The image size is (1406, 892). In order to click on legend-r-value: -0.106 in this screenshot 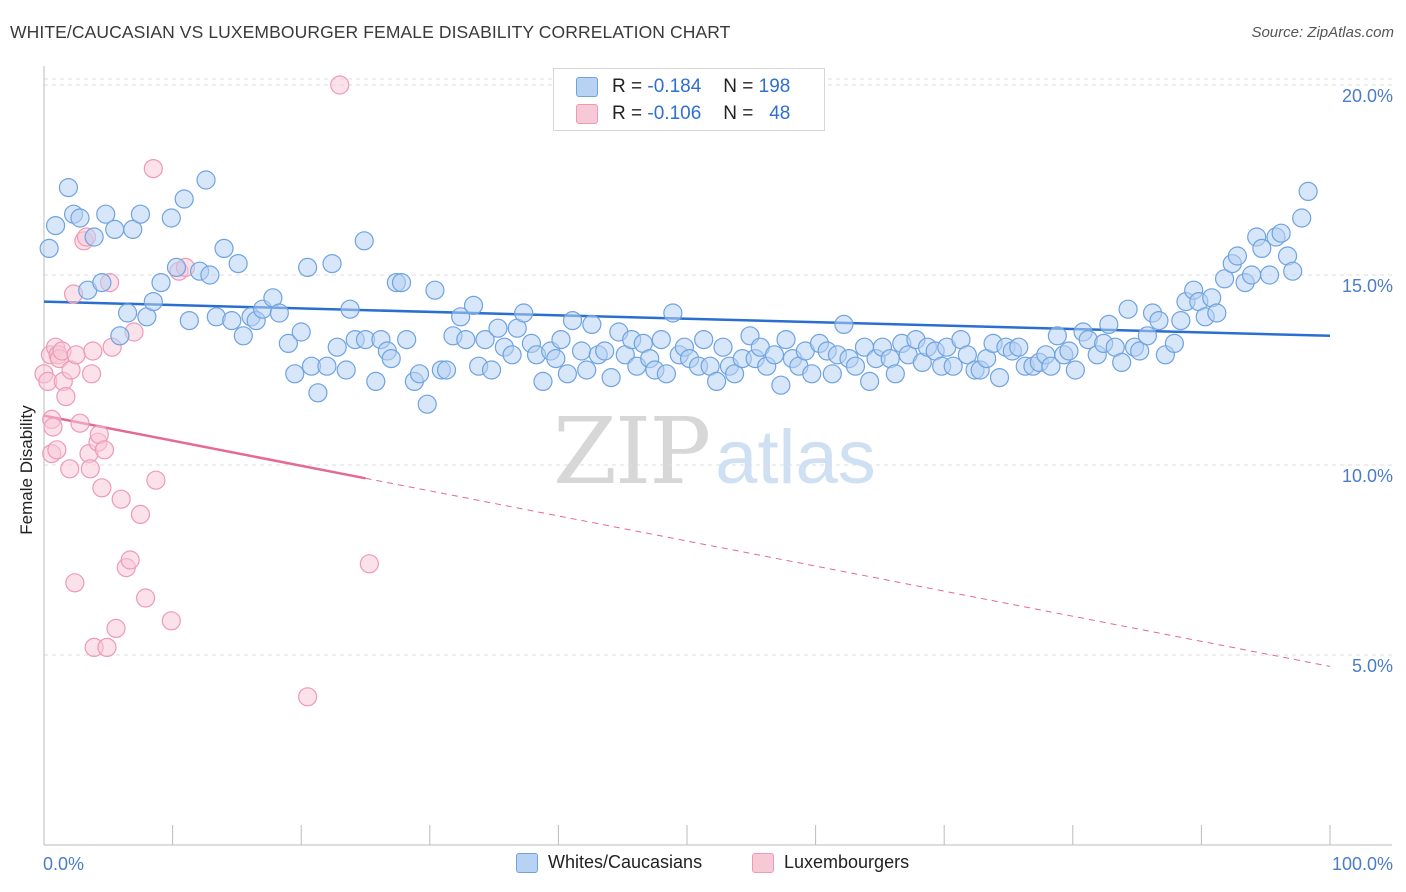, I will do `click(674, 113)`.